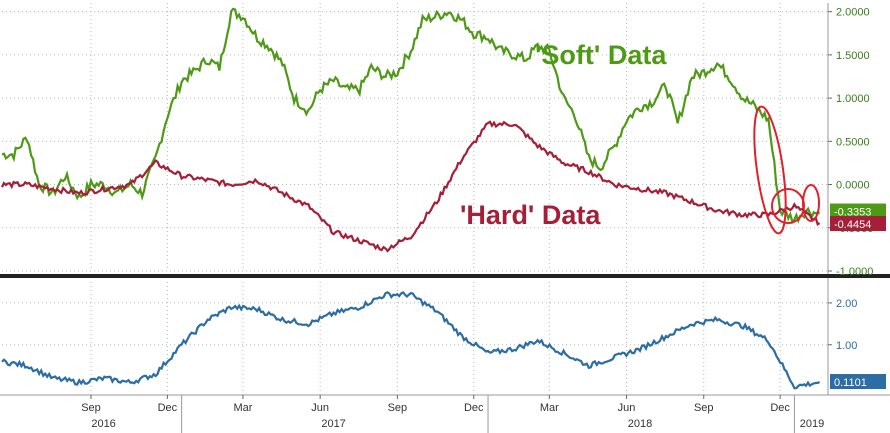 Image resolution: width=890 pixels, height=433 pixels. I want to click on highlight-ellipse-large, so click(770, 170).